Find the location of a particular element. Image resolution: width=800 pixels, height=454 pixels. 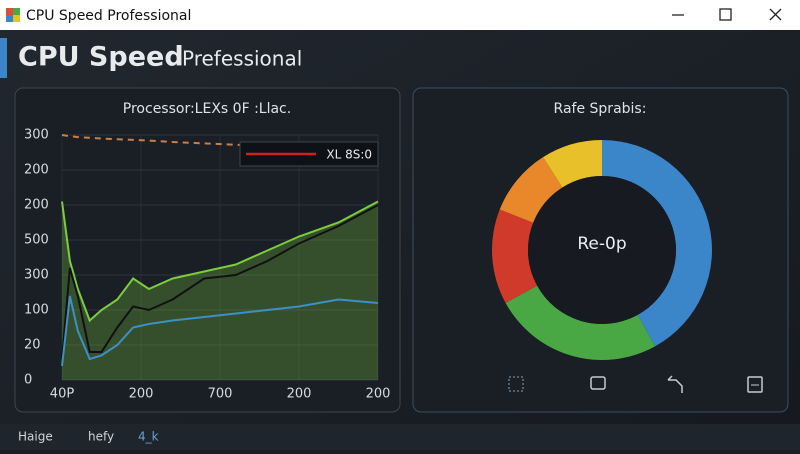

y-tick-label: 500 is located at coordinates (36, 240).